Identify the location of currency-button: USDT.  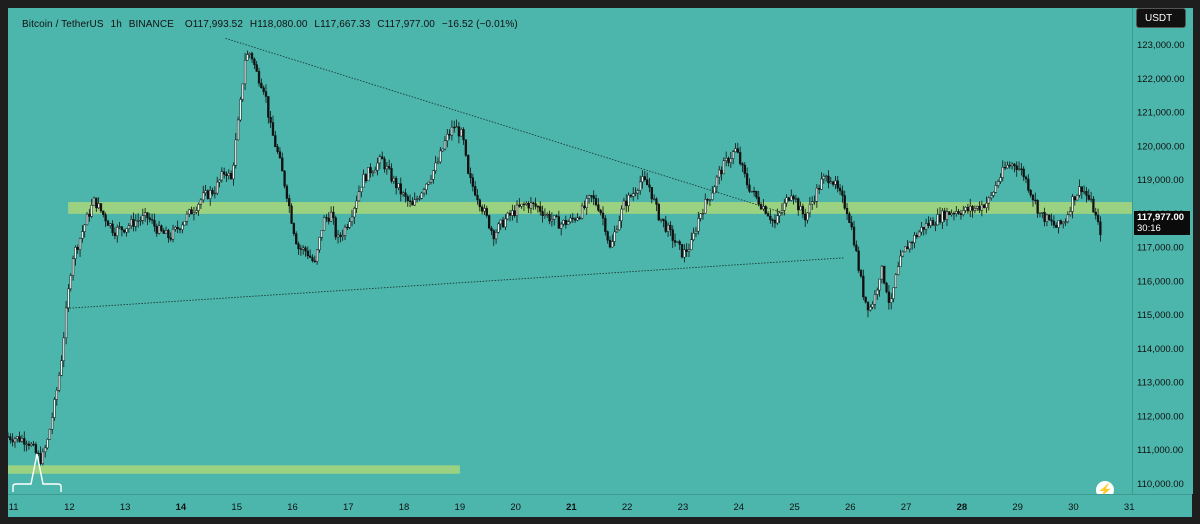
(1161, 18).